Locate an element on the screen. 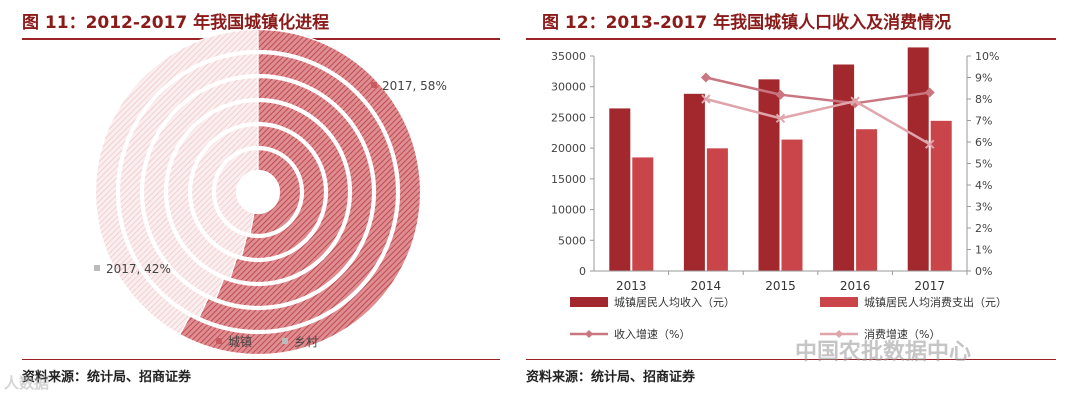  legend-urban-text: 城镇 is located at coordinates (240, 342).